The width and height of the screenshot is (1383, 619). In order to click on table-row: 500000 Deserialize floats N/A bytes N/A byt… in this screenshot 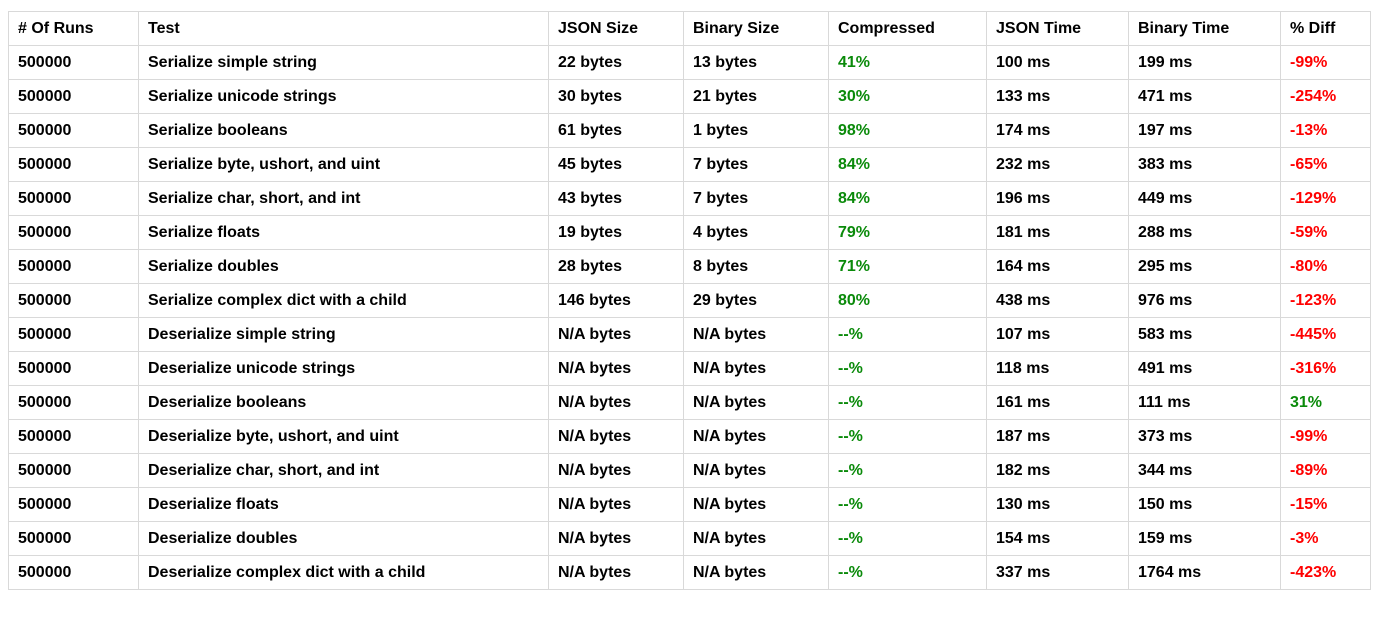, I will do `click(689, 504)`.